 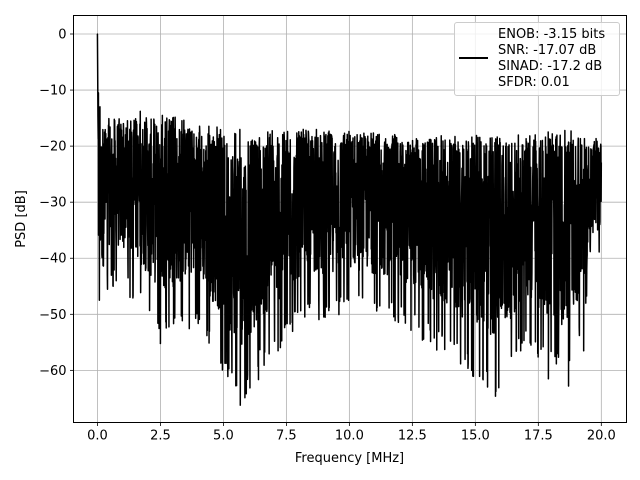 I want to click on x-tick-label: 20.0, so click(x=601, y=436).